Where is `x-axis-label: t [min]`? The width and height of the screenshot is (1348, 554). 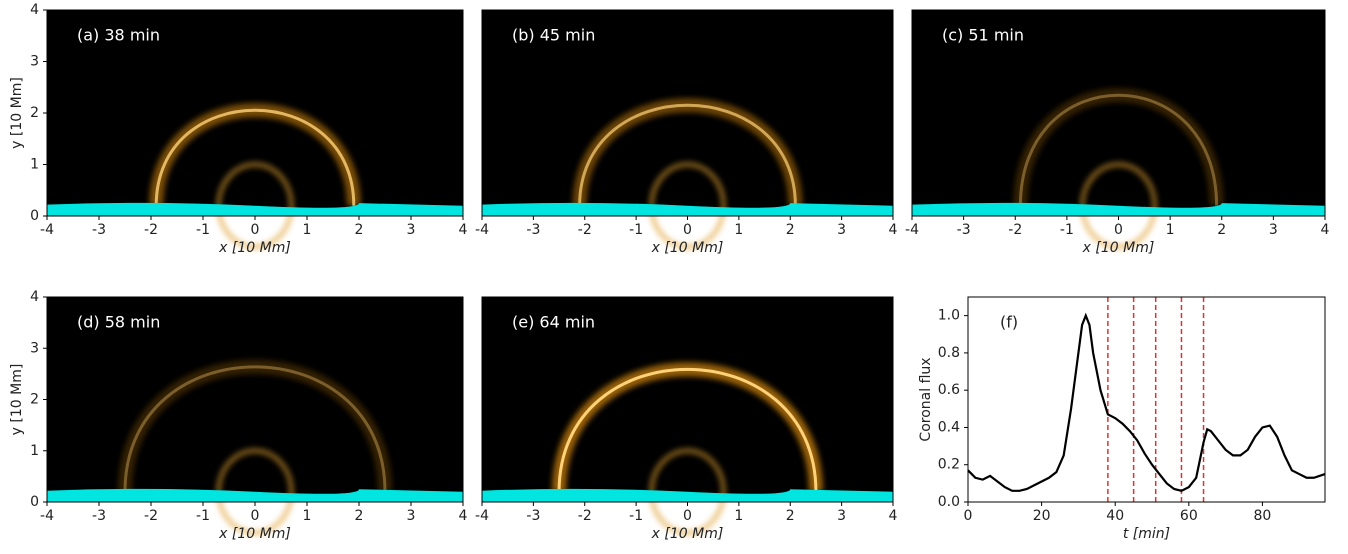 x-axis-label: t [min] is located at coordinates (1146, 534).